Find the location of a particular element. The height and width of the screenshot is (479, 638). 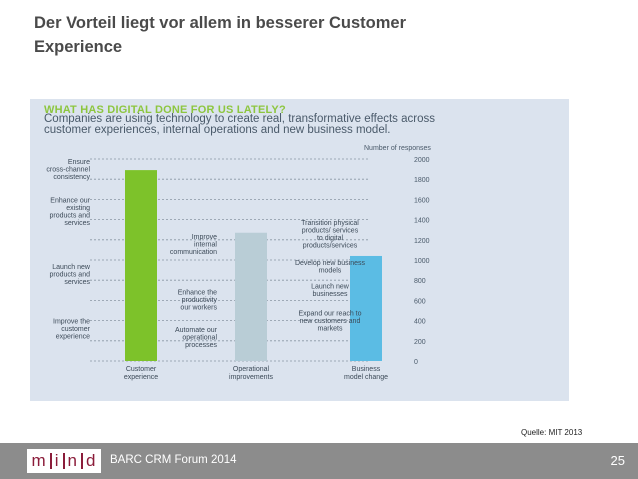

y-tick-label: 1200 is located at coordinates (422, 241).